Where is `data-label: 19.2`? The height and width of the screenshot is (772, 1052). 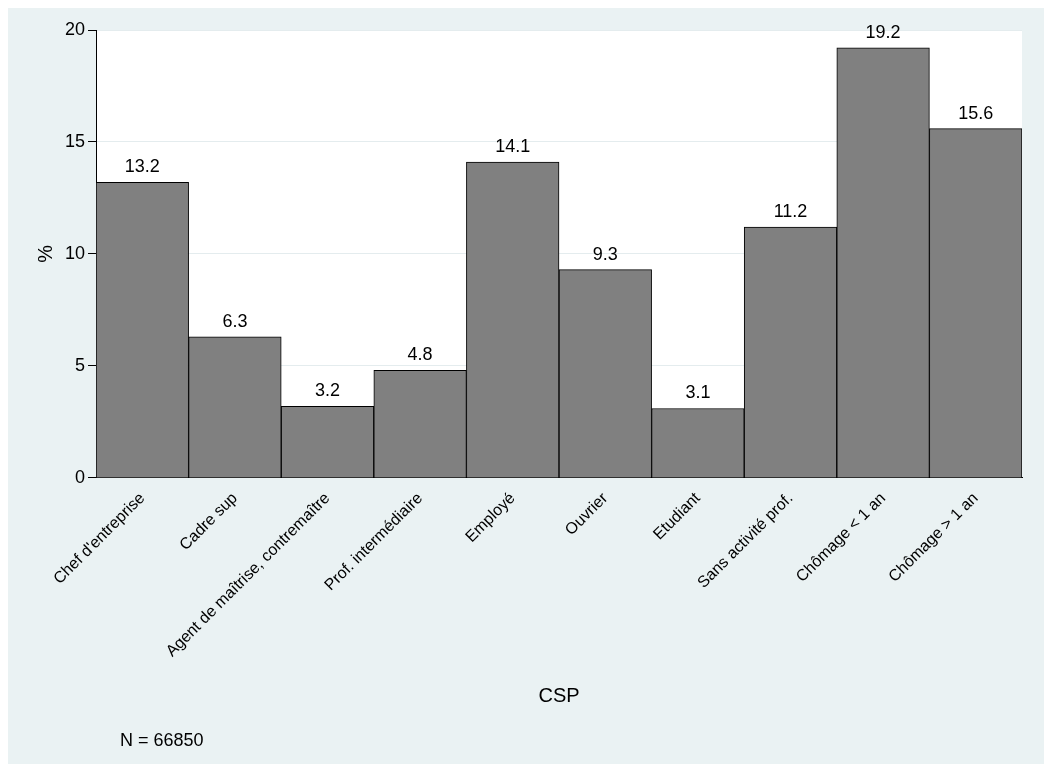
data-label: 19.2 is located at coordinates (883, 31).